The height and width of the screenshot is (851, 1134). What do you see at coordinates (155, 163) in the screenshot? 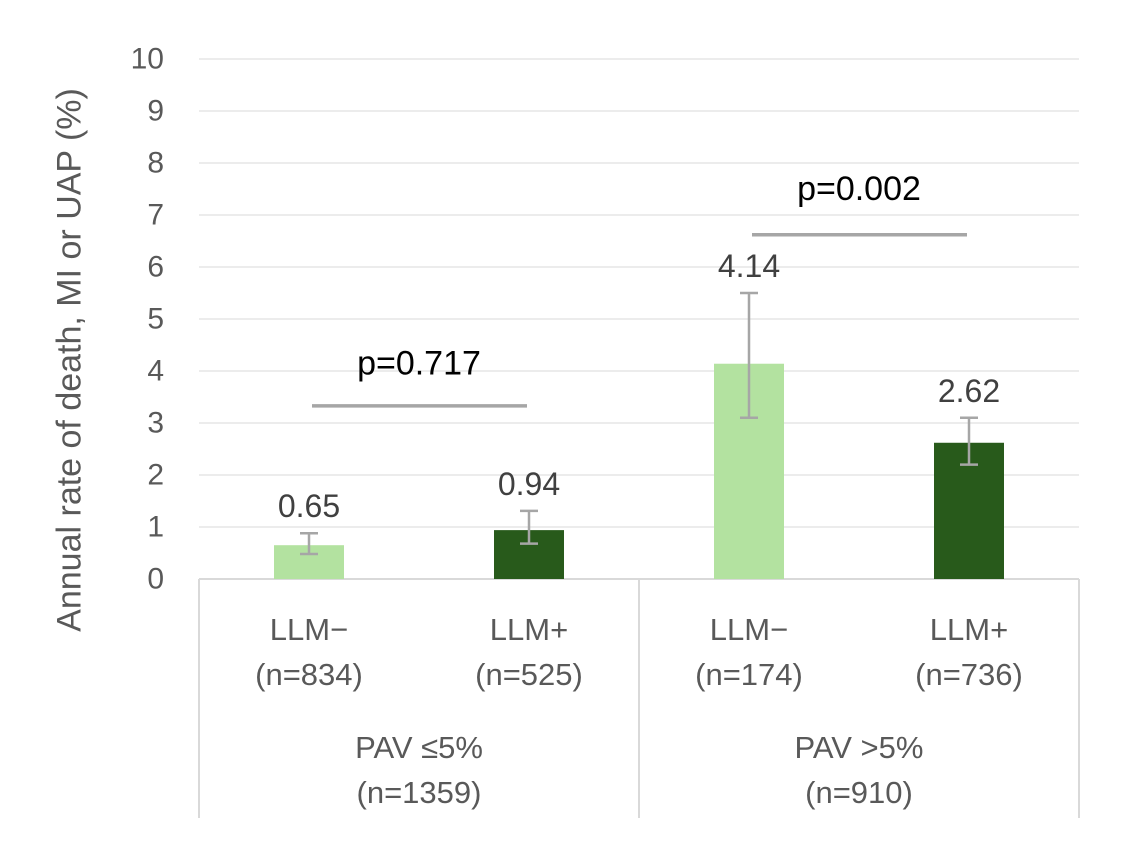
I see `y-tick-label: 8` at bounding box center [155, 163].